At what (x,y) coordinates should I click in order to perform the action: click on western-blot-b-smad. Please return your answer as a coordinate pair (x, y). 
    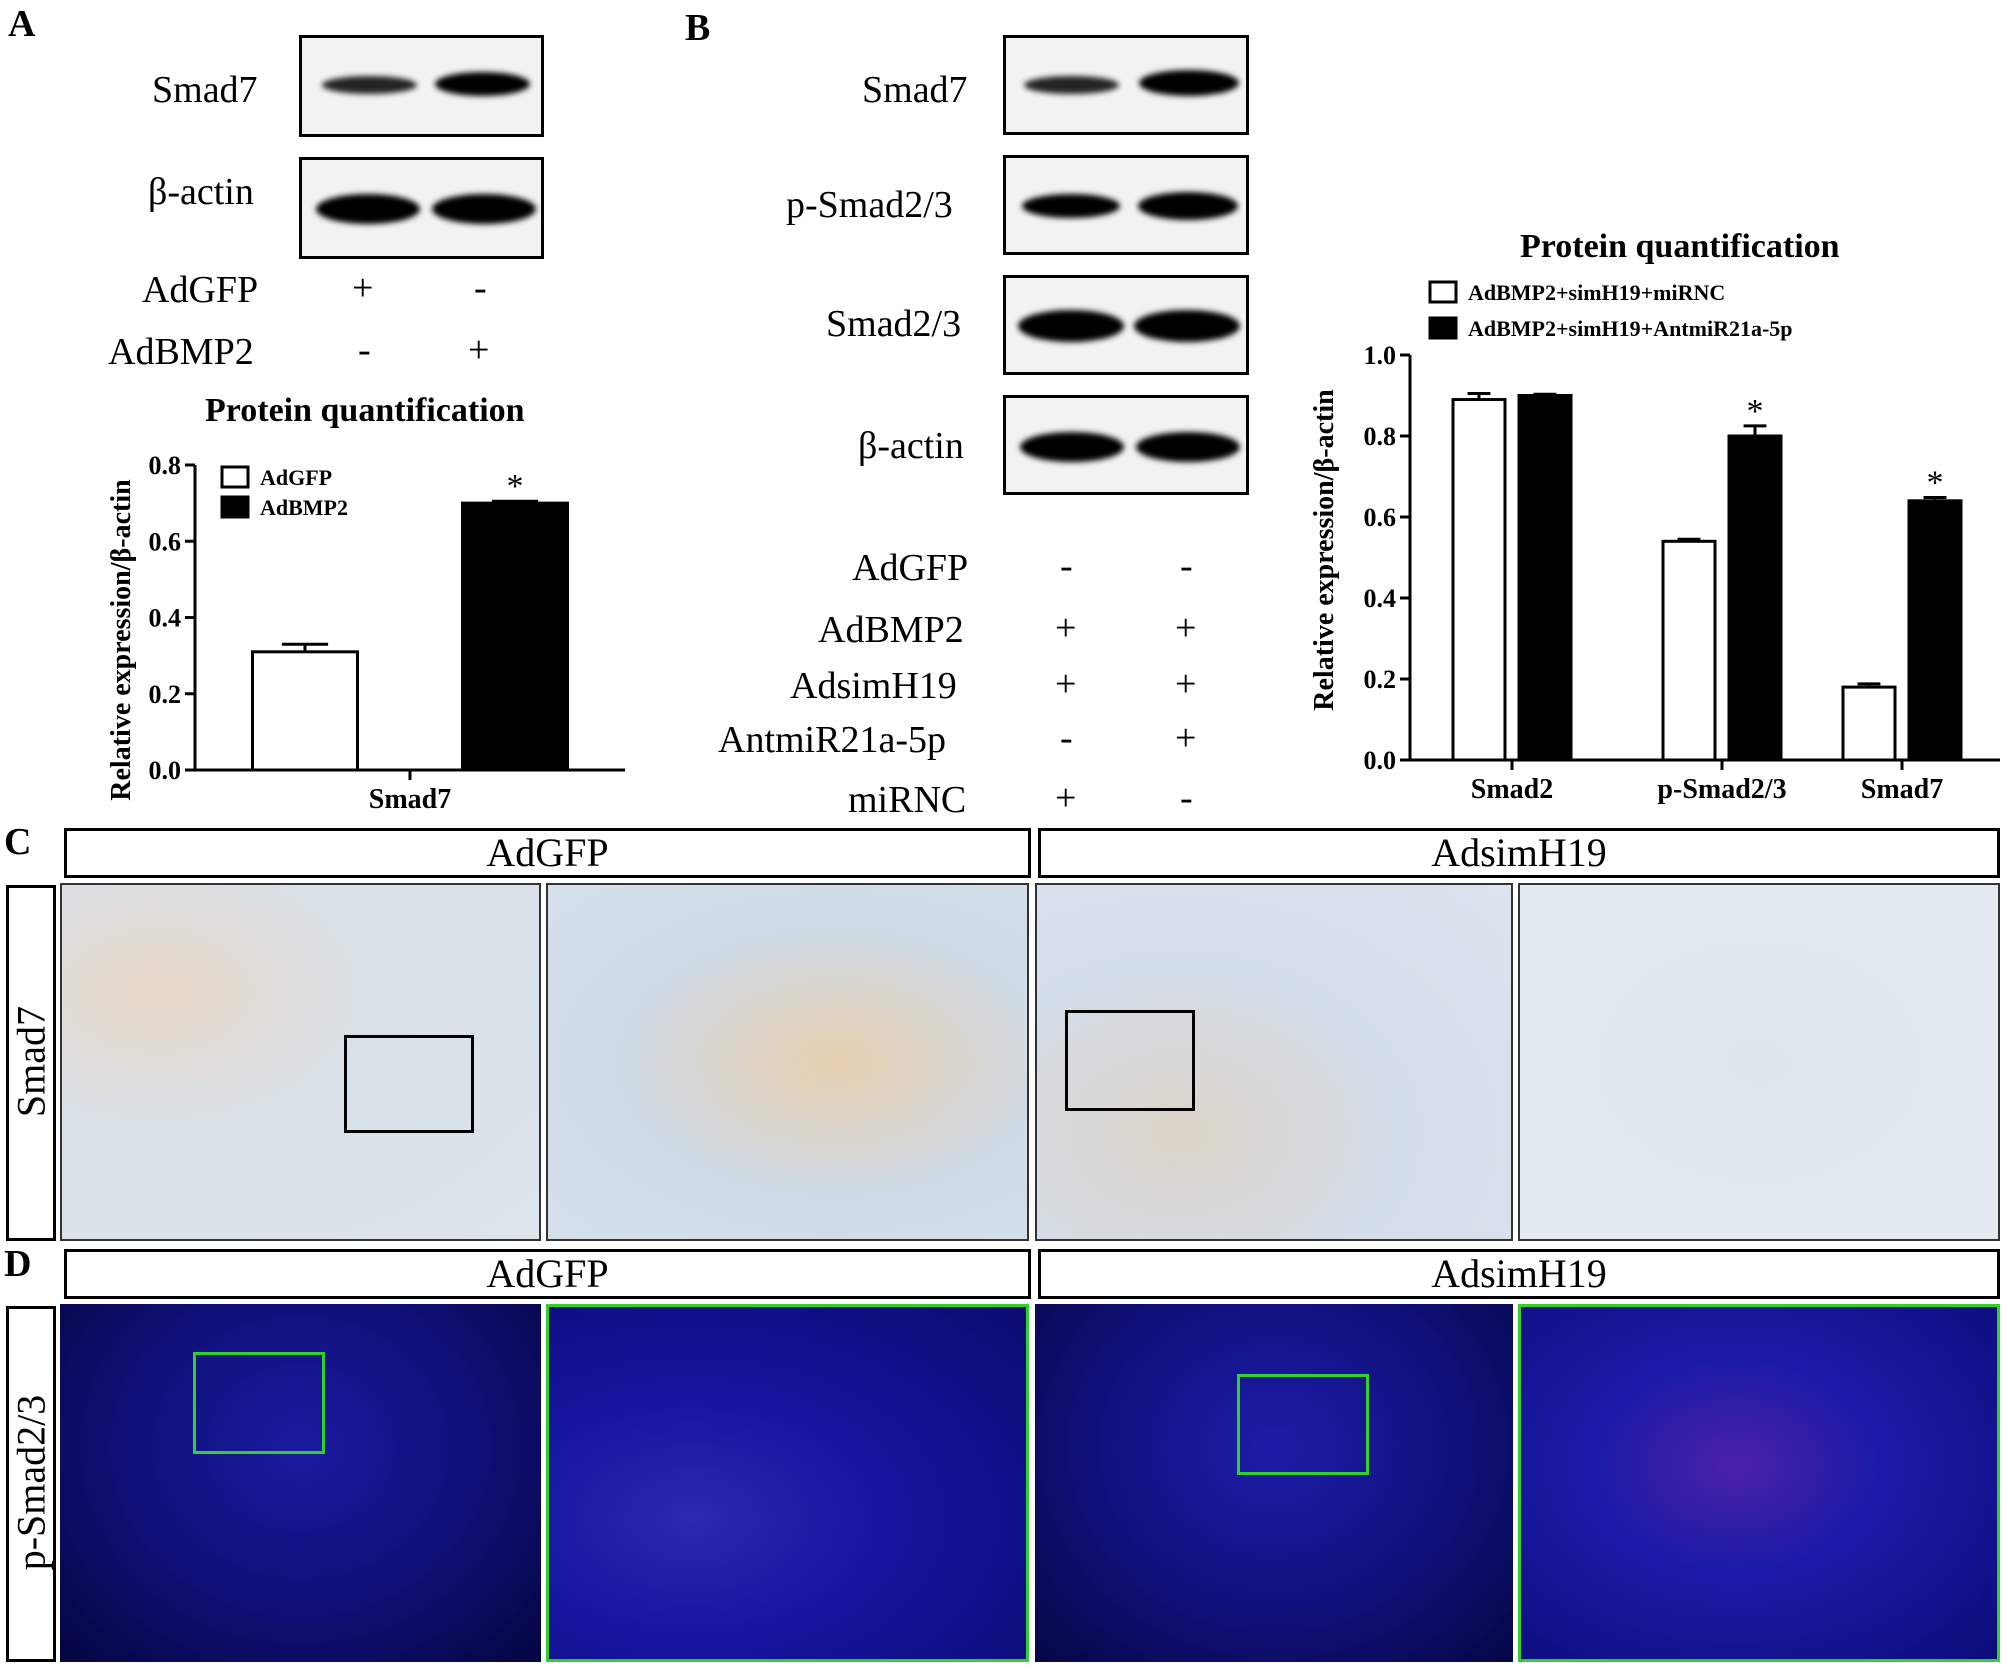
    Looking at the image, I should click on (1126, 325).